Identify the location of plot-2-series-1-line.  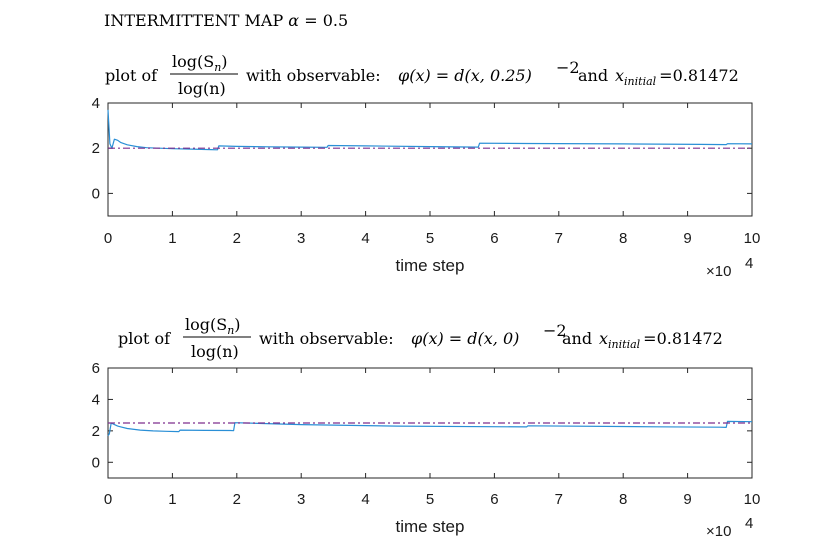
(430, 428).